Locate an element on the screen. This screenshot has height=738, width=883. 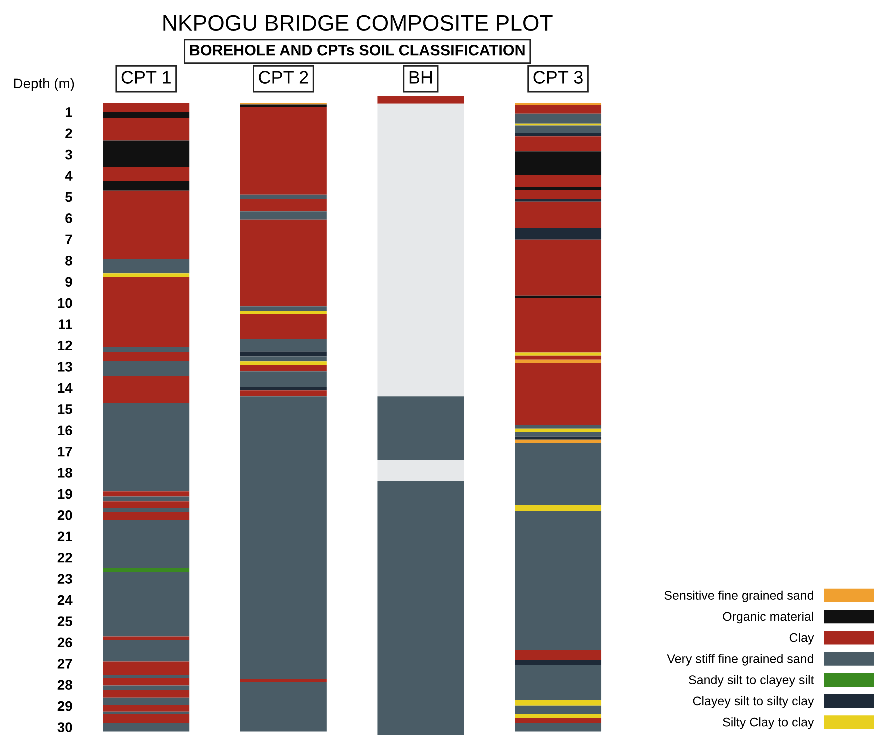
y-tick-label: 10 is located at coordinates (65, 303).